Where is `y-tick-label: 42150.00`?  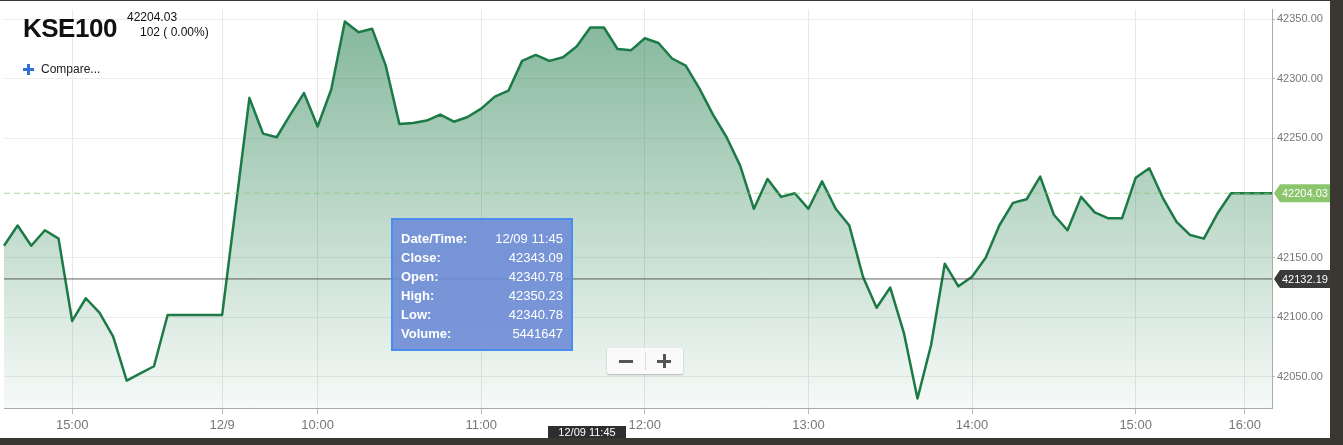 y-tick-label: 42150.00 is located at coordinates (1300, 256).